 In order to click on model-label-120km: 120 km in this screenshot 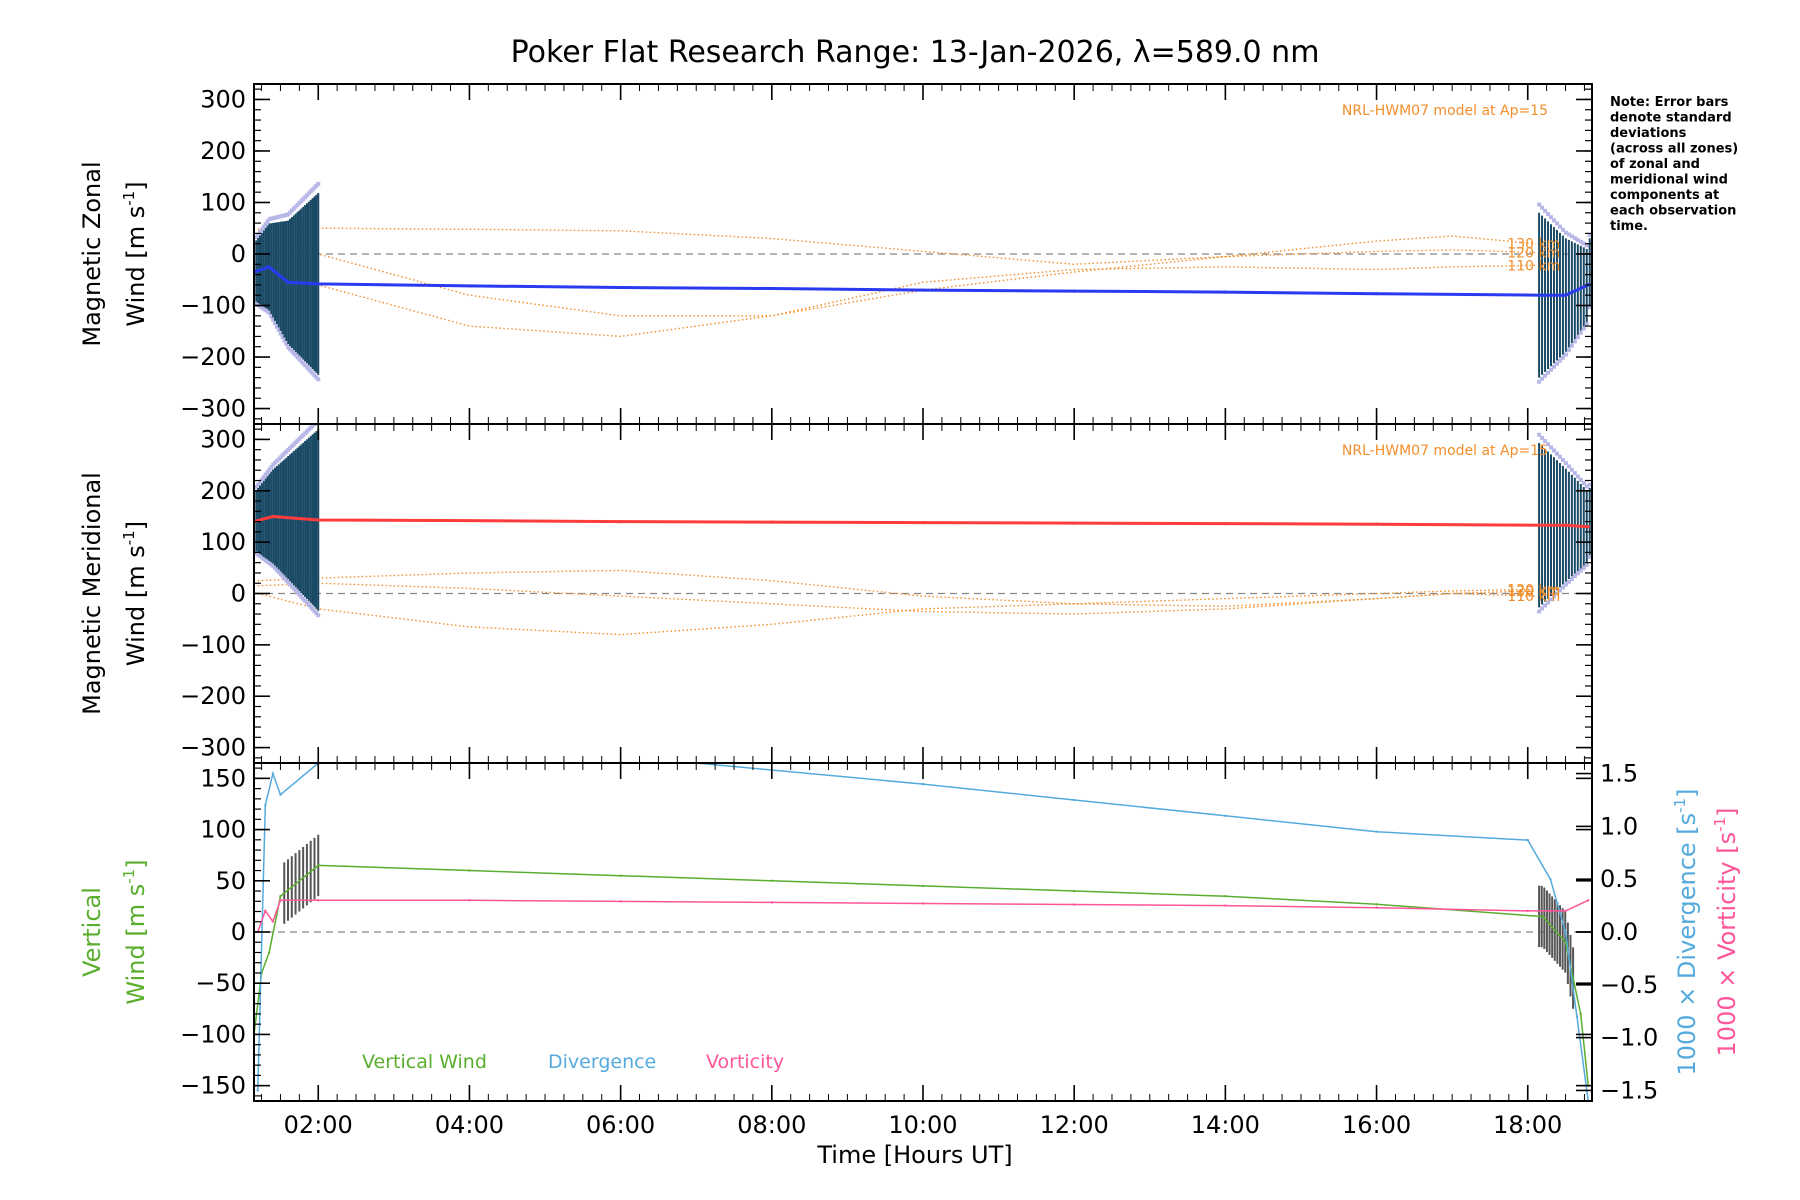, I will do `click(1533, 590)`.